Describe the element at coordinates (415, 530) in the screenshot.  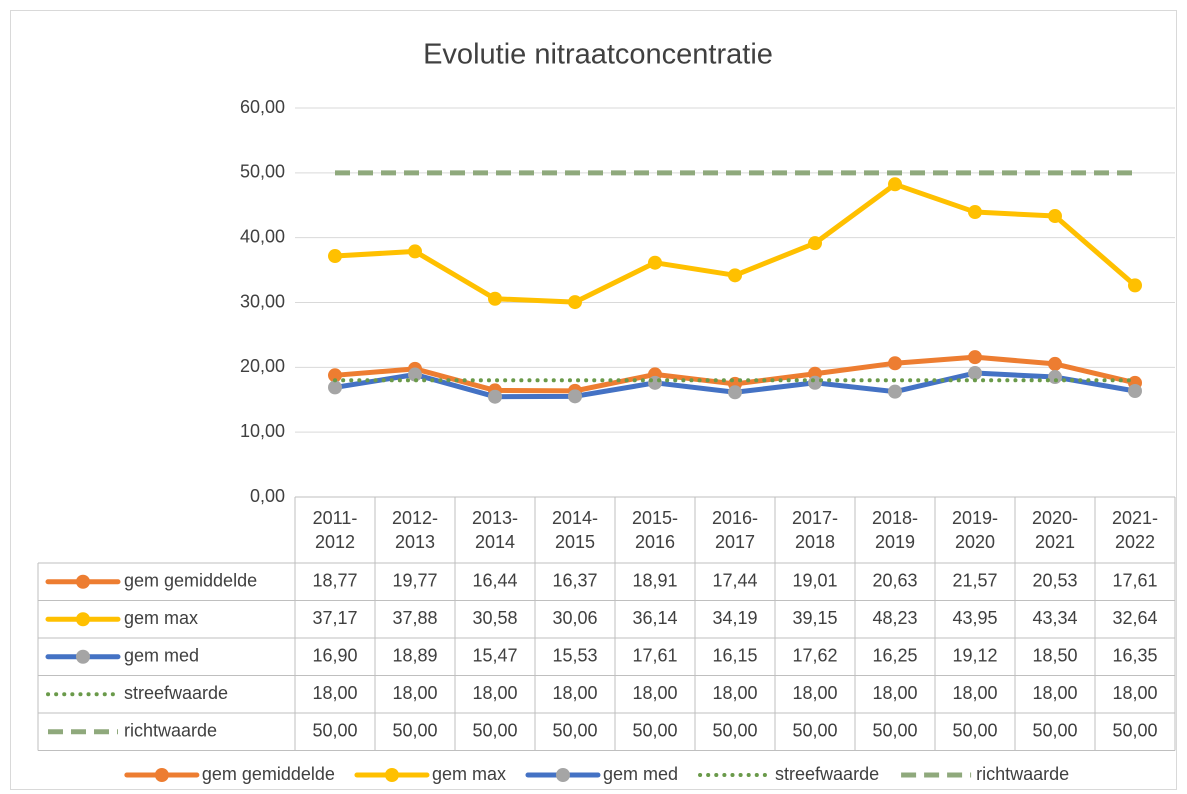
I see `x-tick-label: 2012-2013` at that location.